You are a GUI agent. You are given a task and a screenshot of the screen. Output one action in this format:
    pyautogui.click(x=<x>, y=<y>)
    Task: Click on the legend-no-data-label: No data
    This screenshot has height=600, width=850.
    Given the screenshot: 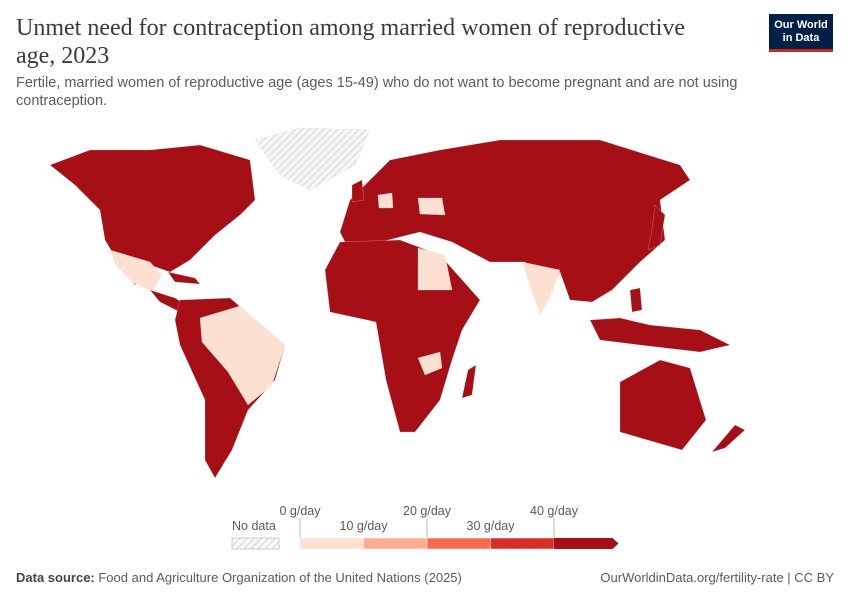 What is the action you would take?
    pyautogui.click(x=254, y=526)
    